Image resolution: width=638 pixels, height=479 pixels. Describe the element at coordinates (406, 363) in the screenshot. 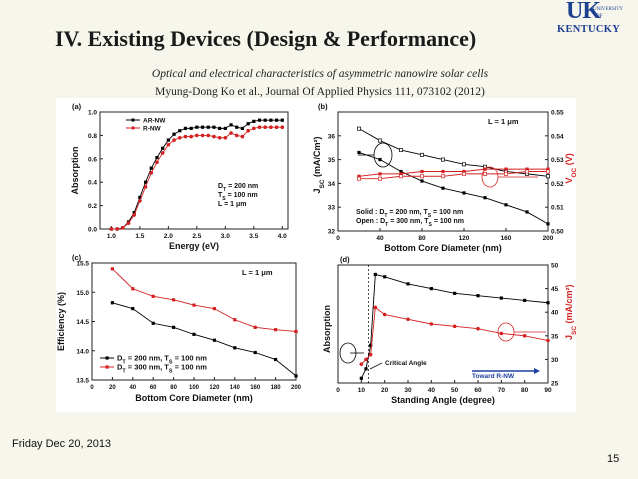

I see `annotation-text: Critical Angle` at that location.